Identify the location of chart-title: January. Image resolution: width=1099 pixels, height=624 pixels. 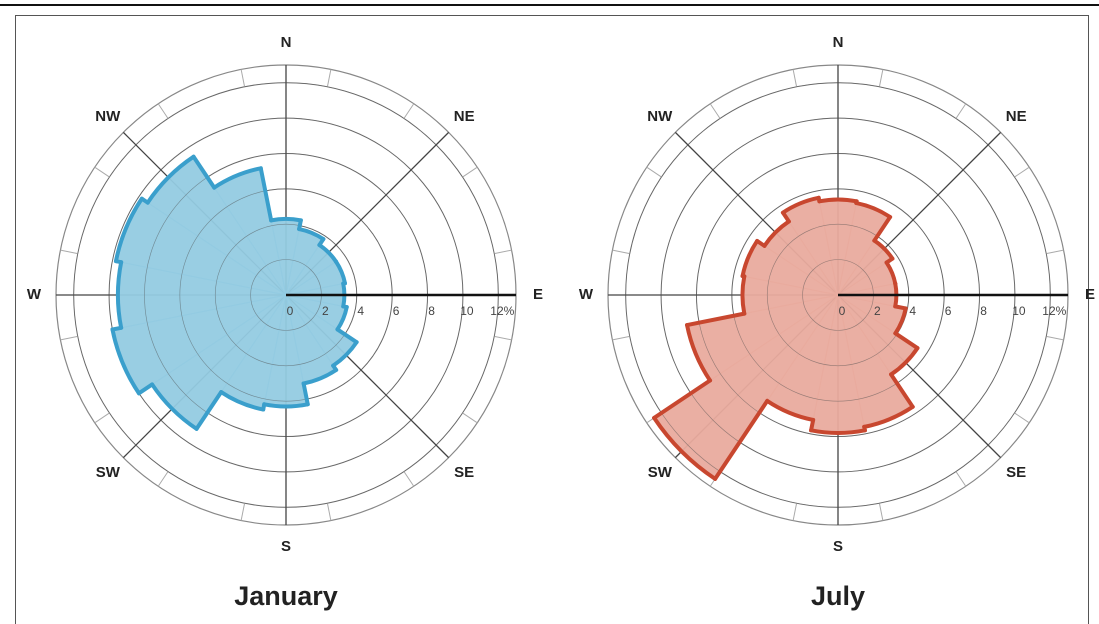
(286, 596).